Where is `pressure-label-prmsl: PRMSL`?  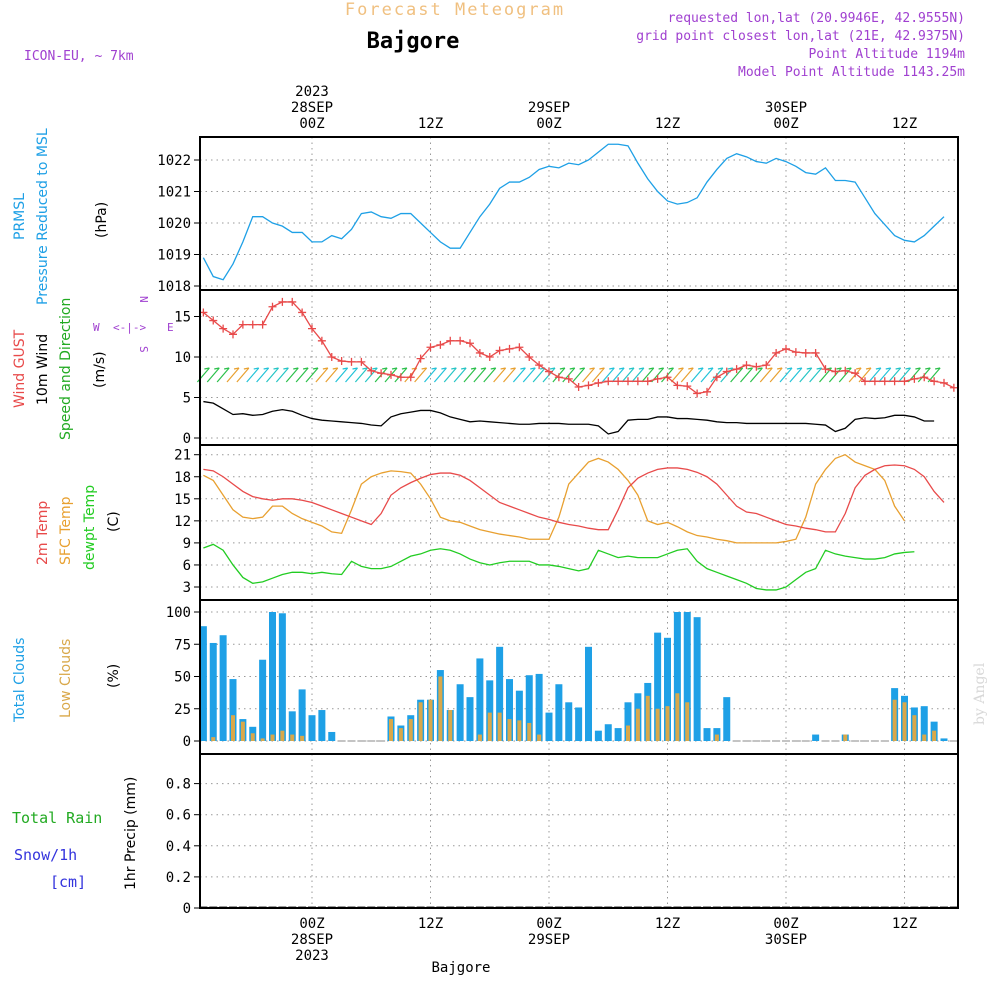
pressure-label-prmsl: PRMSL is located at coordinates (20, 216).